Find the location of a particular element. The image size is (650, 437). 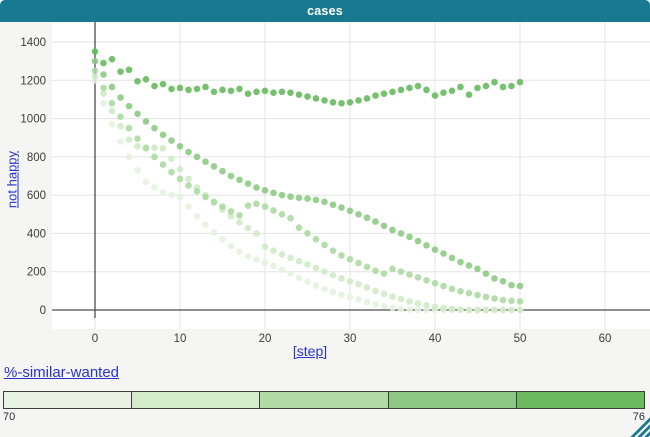

y-tick-label: 1400 is located at coordinates (33, 43).